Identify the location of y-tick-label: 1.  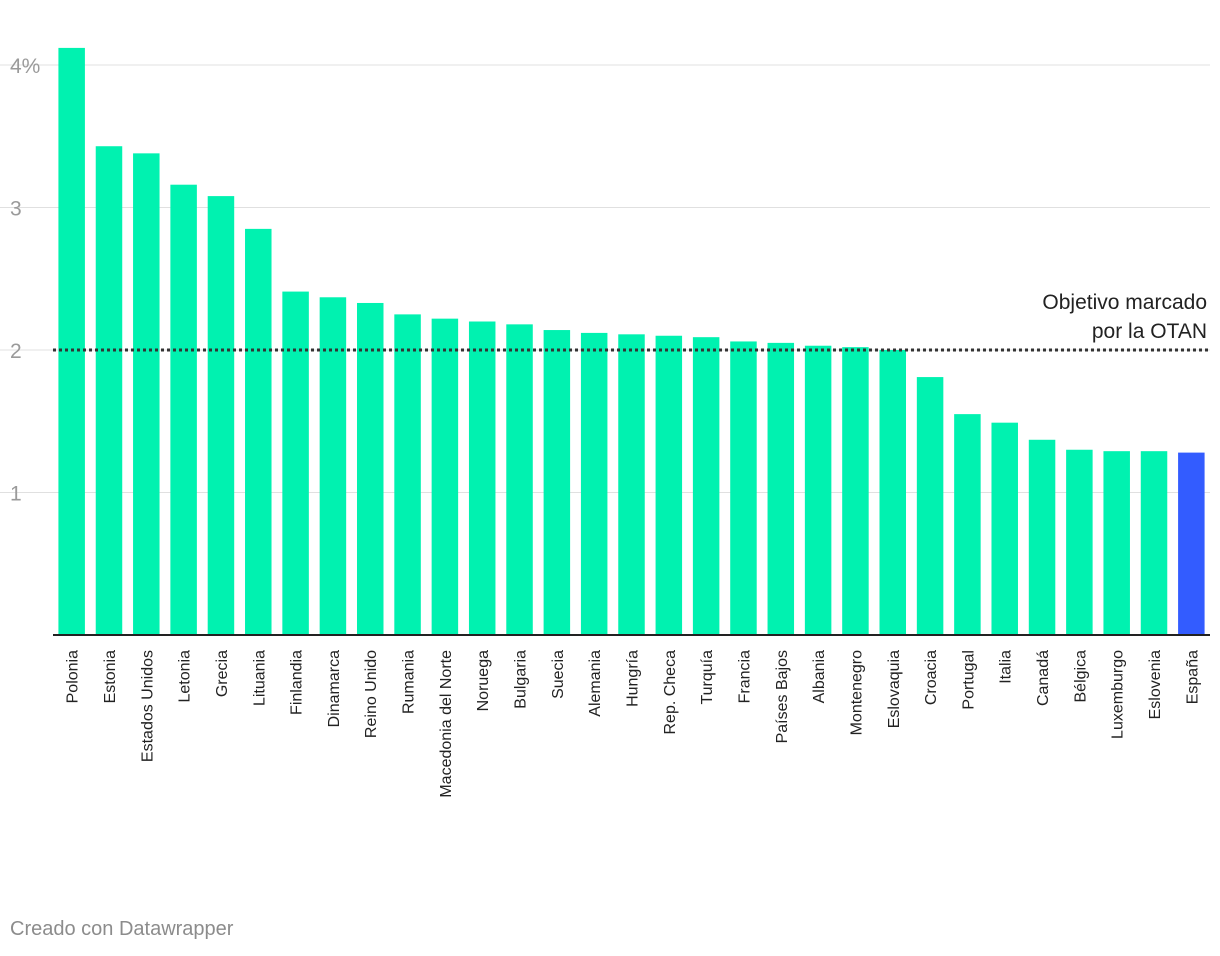
(16, 494).